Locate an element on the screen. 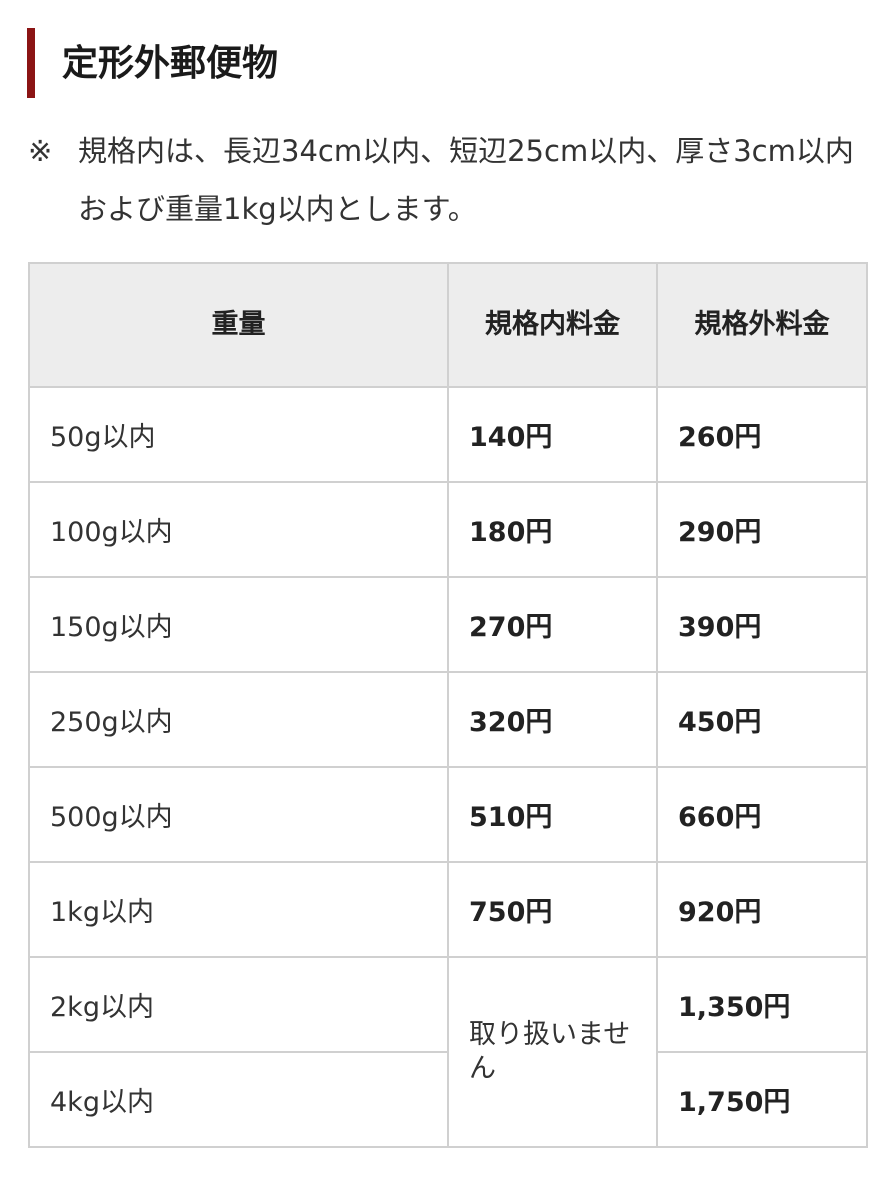  table-row: 250g以内 320円 450円 is located at coordinates (448, 719).